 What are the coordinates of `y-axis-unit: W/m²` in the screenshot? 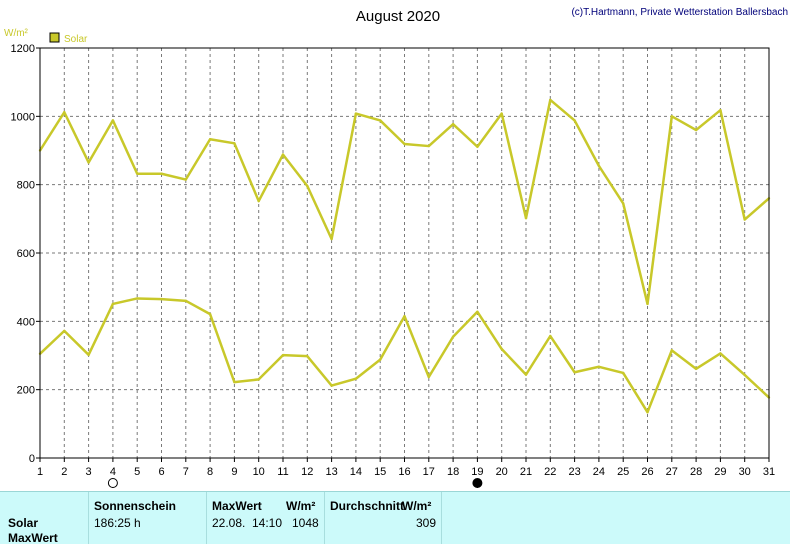 It's located at (16, 33).